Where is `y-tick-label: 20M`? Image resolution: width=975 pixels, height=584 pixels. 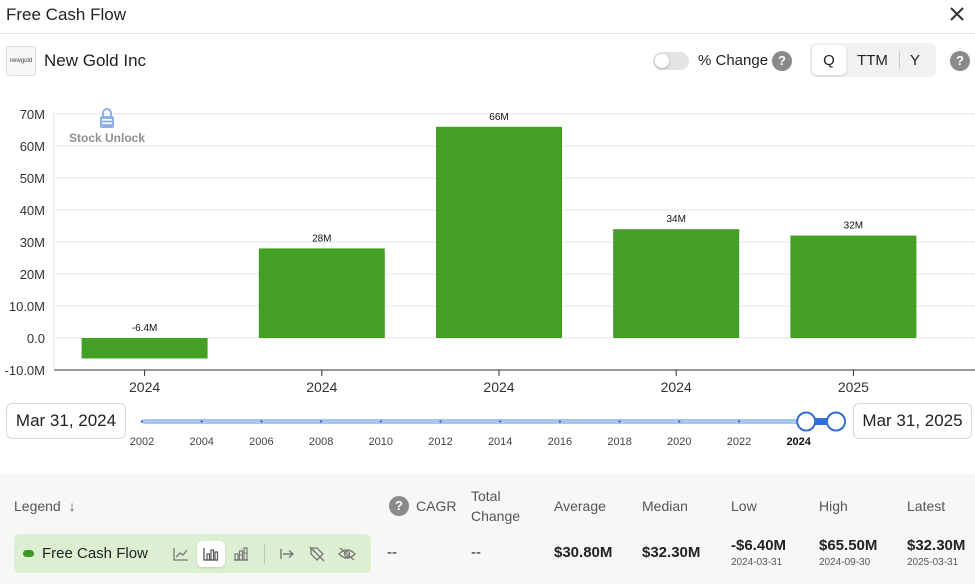 y-tick-label: 20M is located at coordinates (32, 274).